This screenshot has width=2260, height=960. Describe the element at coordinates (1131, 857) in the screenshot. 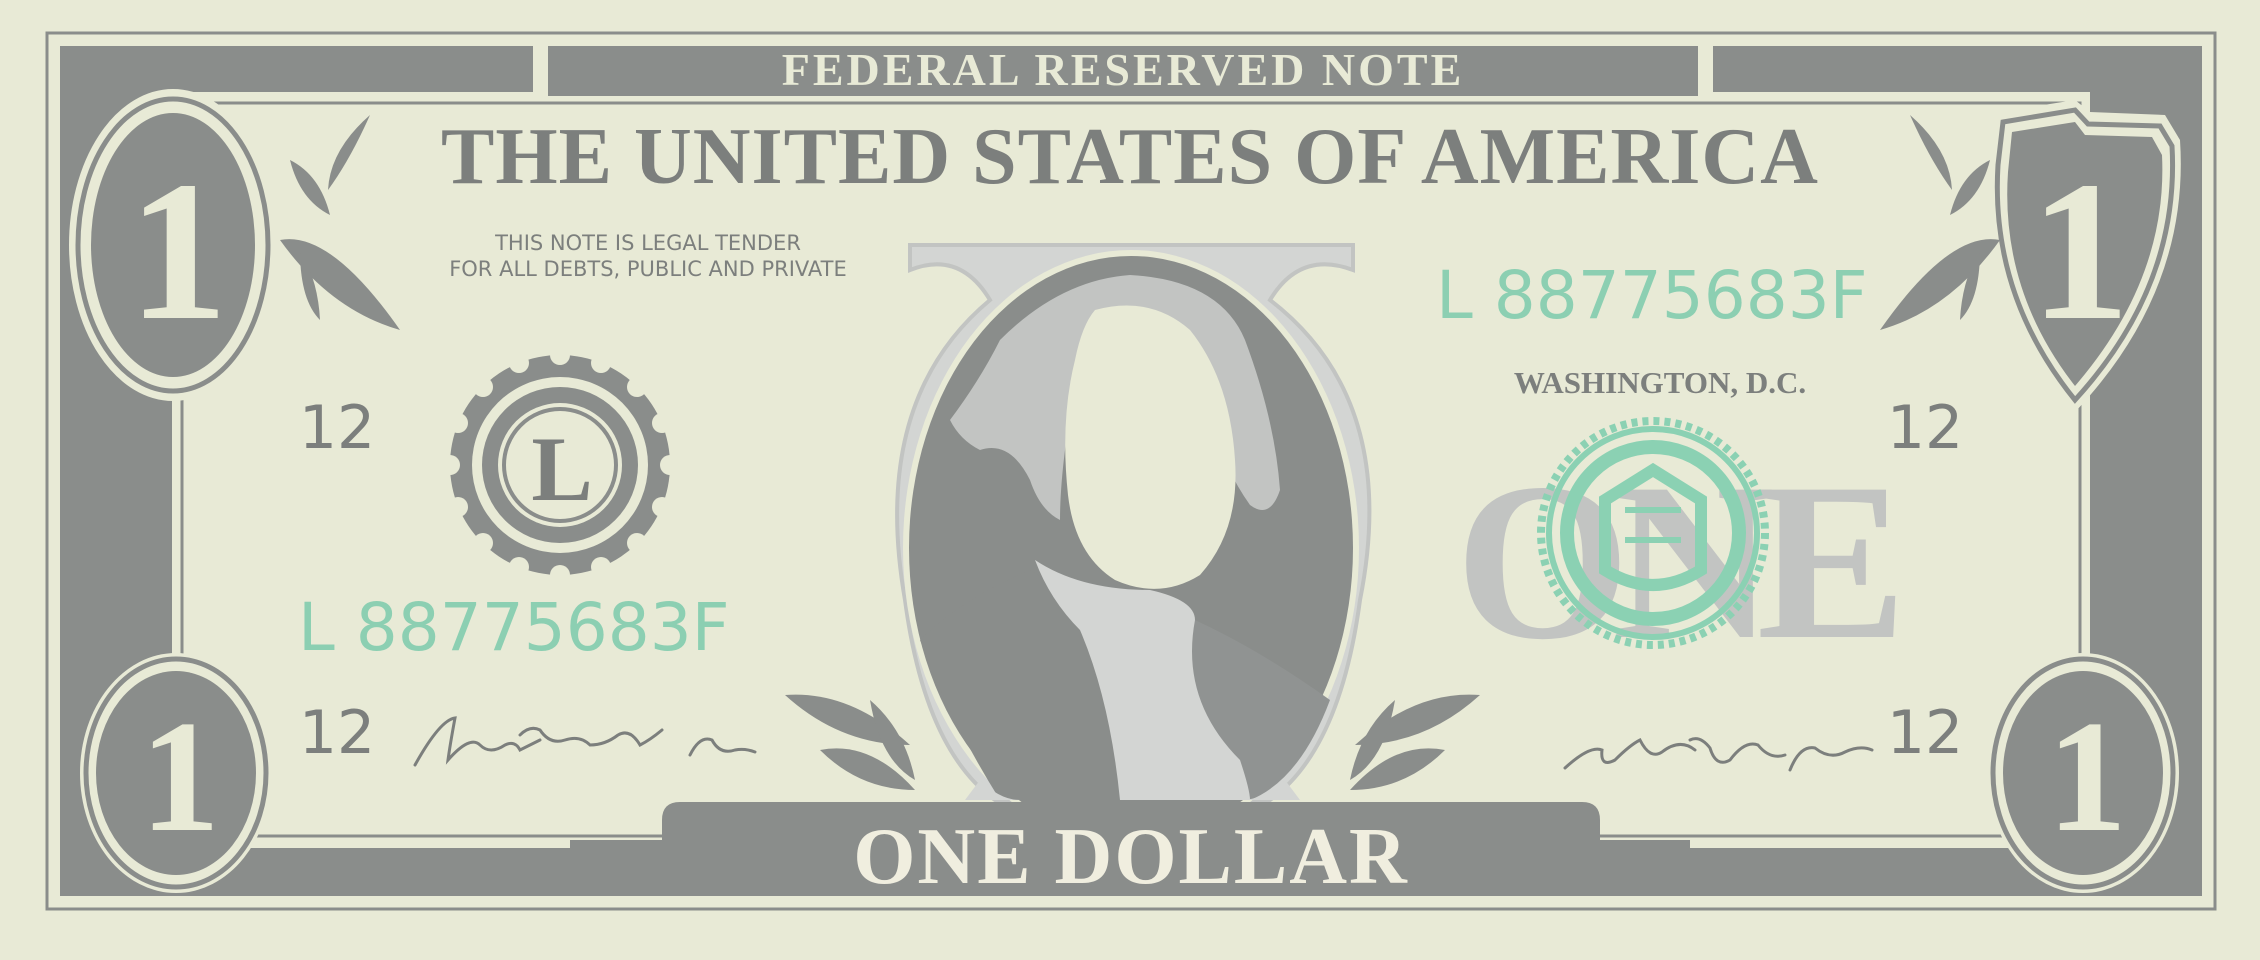

I see `denomination-text: ONE DOLLAR` at that location.